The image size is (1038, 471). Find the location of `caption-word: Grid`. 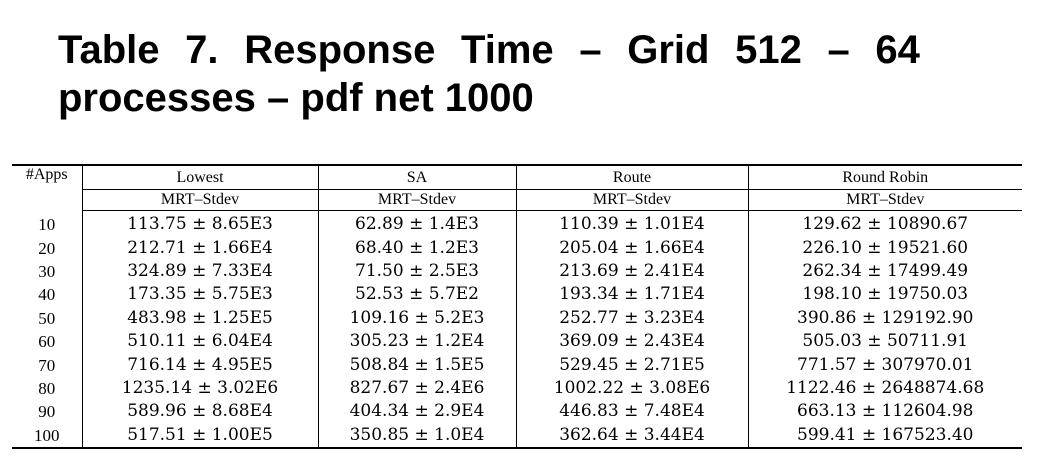

caption-word: Grid is located at coordinates (668, 50).